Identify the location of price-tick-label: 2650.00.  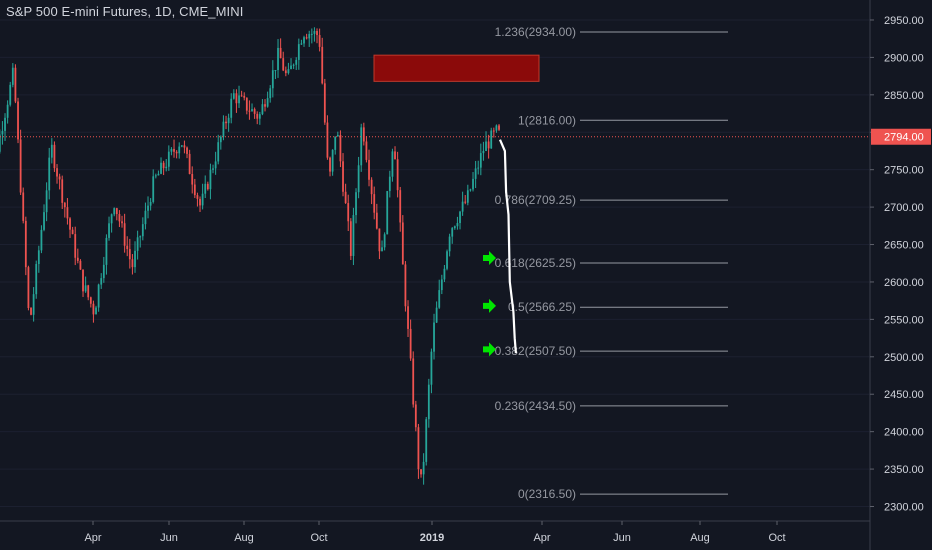
(904, 246).